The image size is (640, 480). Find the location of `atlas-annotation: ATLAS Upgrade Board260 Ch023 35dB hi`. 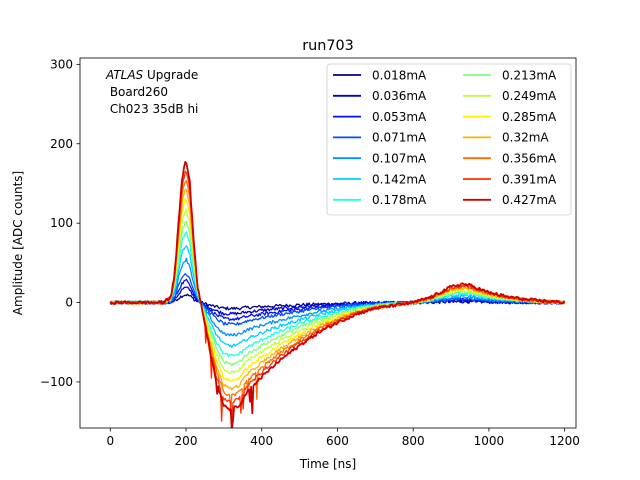

atlas-annotation: ATLAS Upgrade Board260 Ch023 35dB hi is located at coordinates (151, 92).